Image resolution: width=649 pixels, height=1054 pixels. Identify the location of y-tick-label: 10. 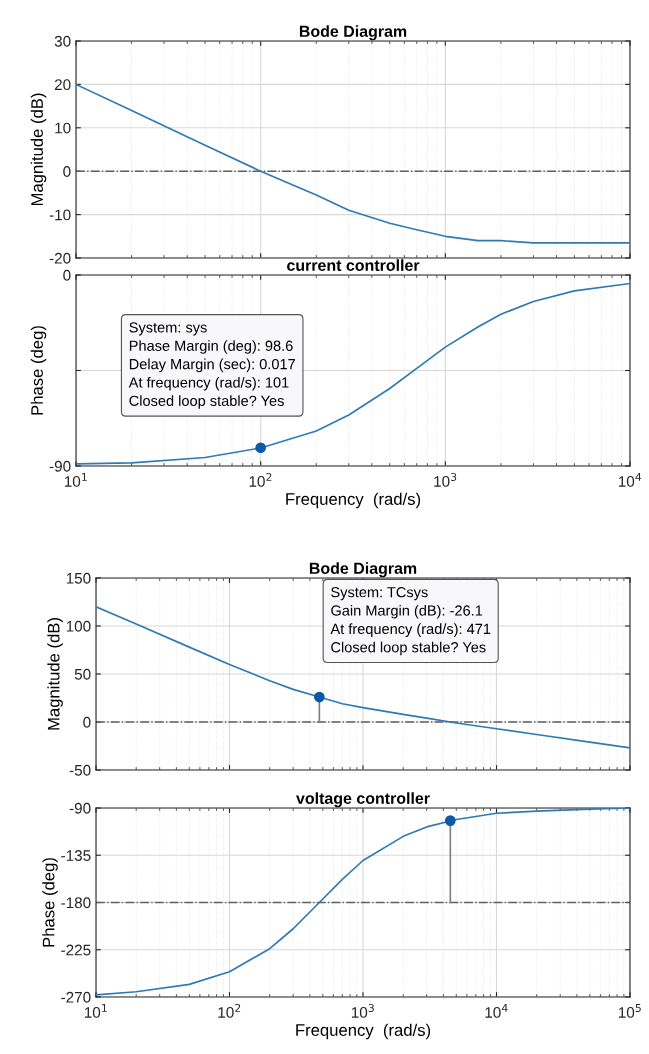
(63, 128).